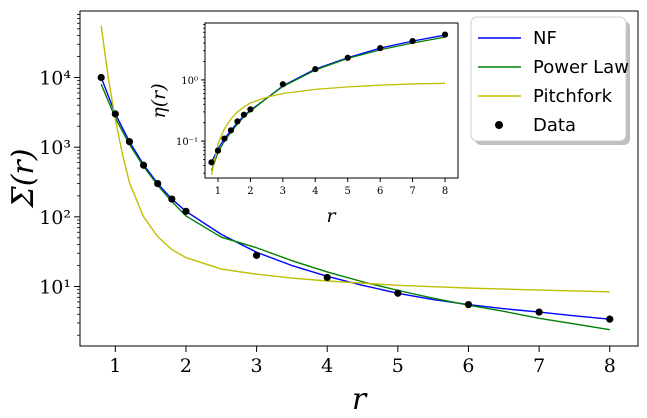  What do you see at coordinates (398, 366) in the screenshot?
I see `main-x-tick-label: 5` at bounding box center [398, 366].